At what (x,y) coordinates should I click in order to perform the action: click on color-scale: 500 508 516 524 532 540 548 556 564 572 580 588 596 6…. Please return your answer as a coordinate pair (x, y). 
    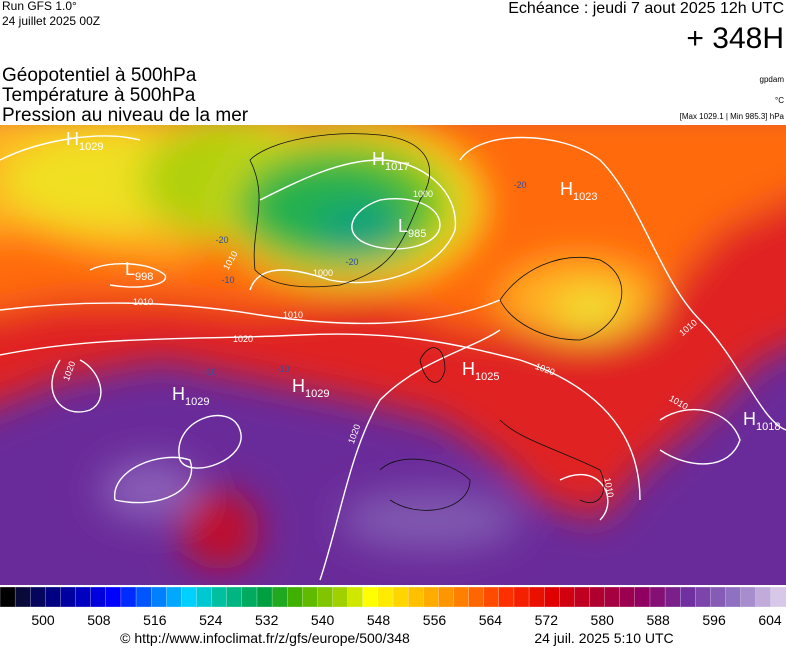
    Looking at the image, I should click on (393, 607).